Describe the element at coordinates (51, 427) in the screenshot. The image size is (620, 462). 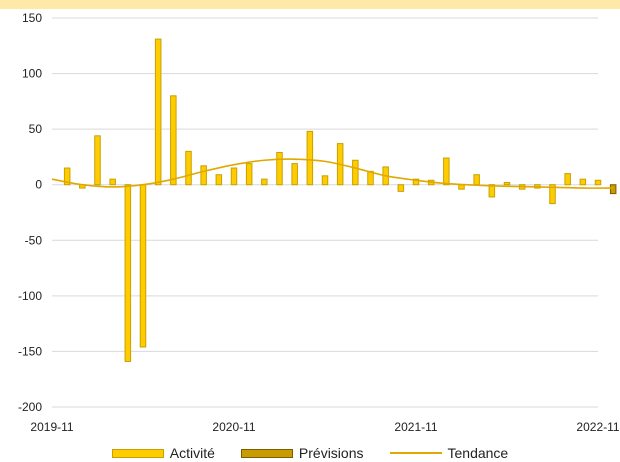
I see `x-tick-label: 2019-11` at that location.